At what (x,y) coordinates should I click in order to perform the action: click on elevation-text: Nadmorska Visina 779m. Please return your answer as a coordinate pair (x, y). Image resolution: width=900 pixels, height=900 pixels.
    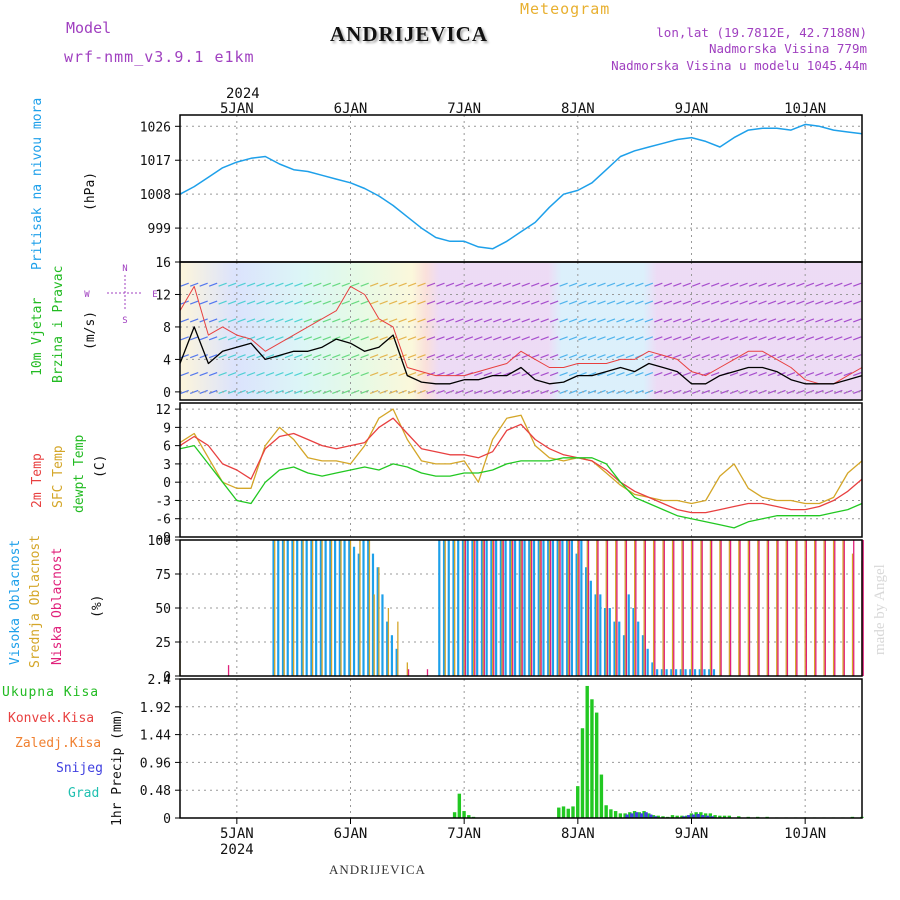
    Looking at the image, I should click on (787, 48).